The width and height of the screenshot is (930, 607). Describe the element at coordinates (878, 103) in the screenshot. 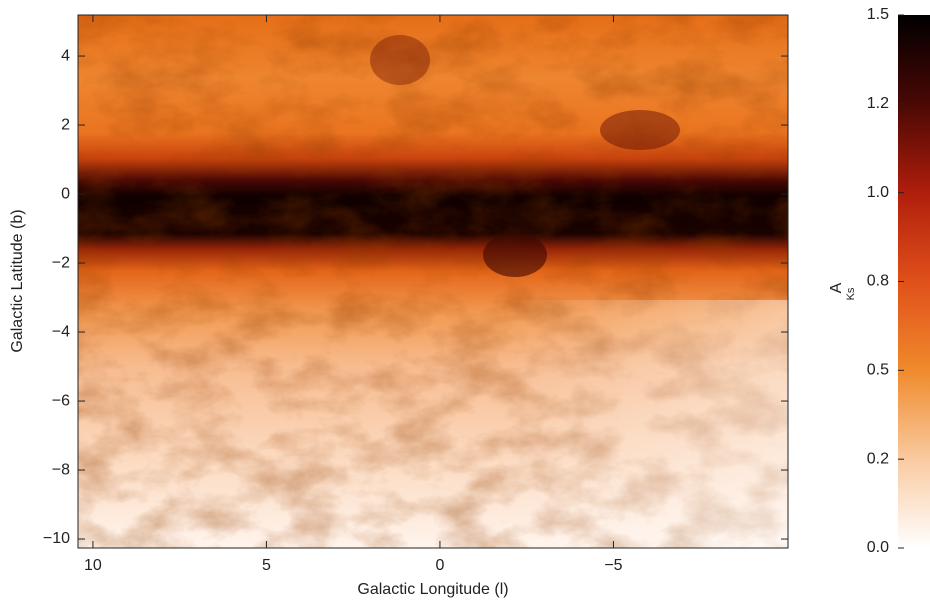

I see `colorbar-tick-label: 1.2` at that location.